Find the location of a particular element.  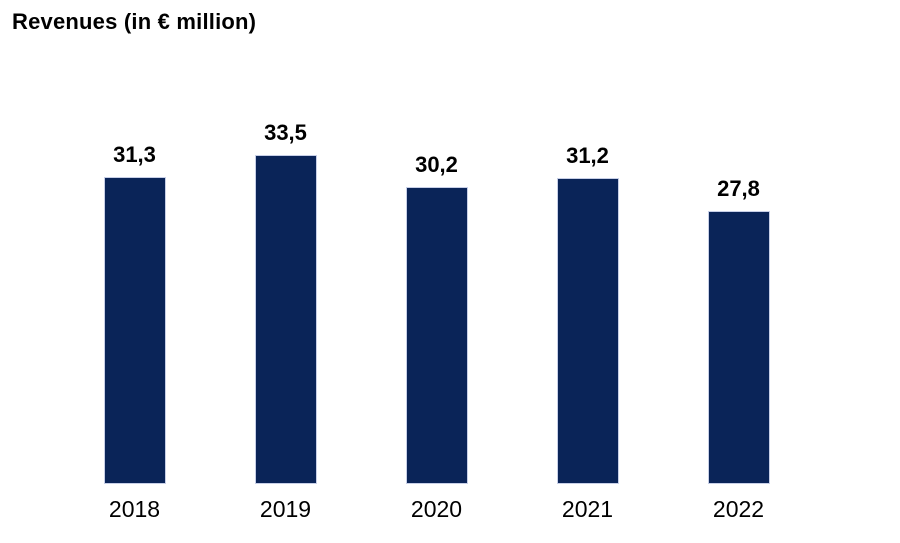

x-tick-label: 2018 is located at coordinates (134, 509).